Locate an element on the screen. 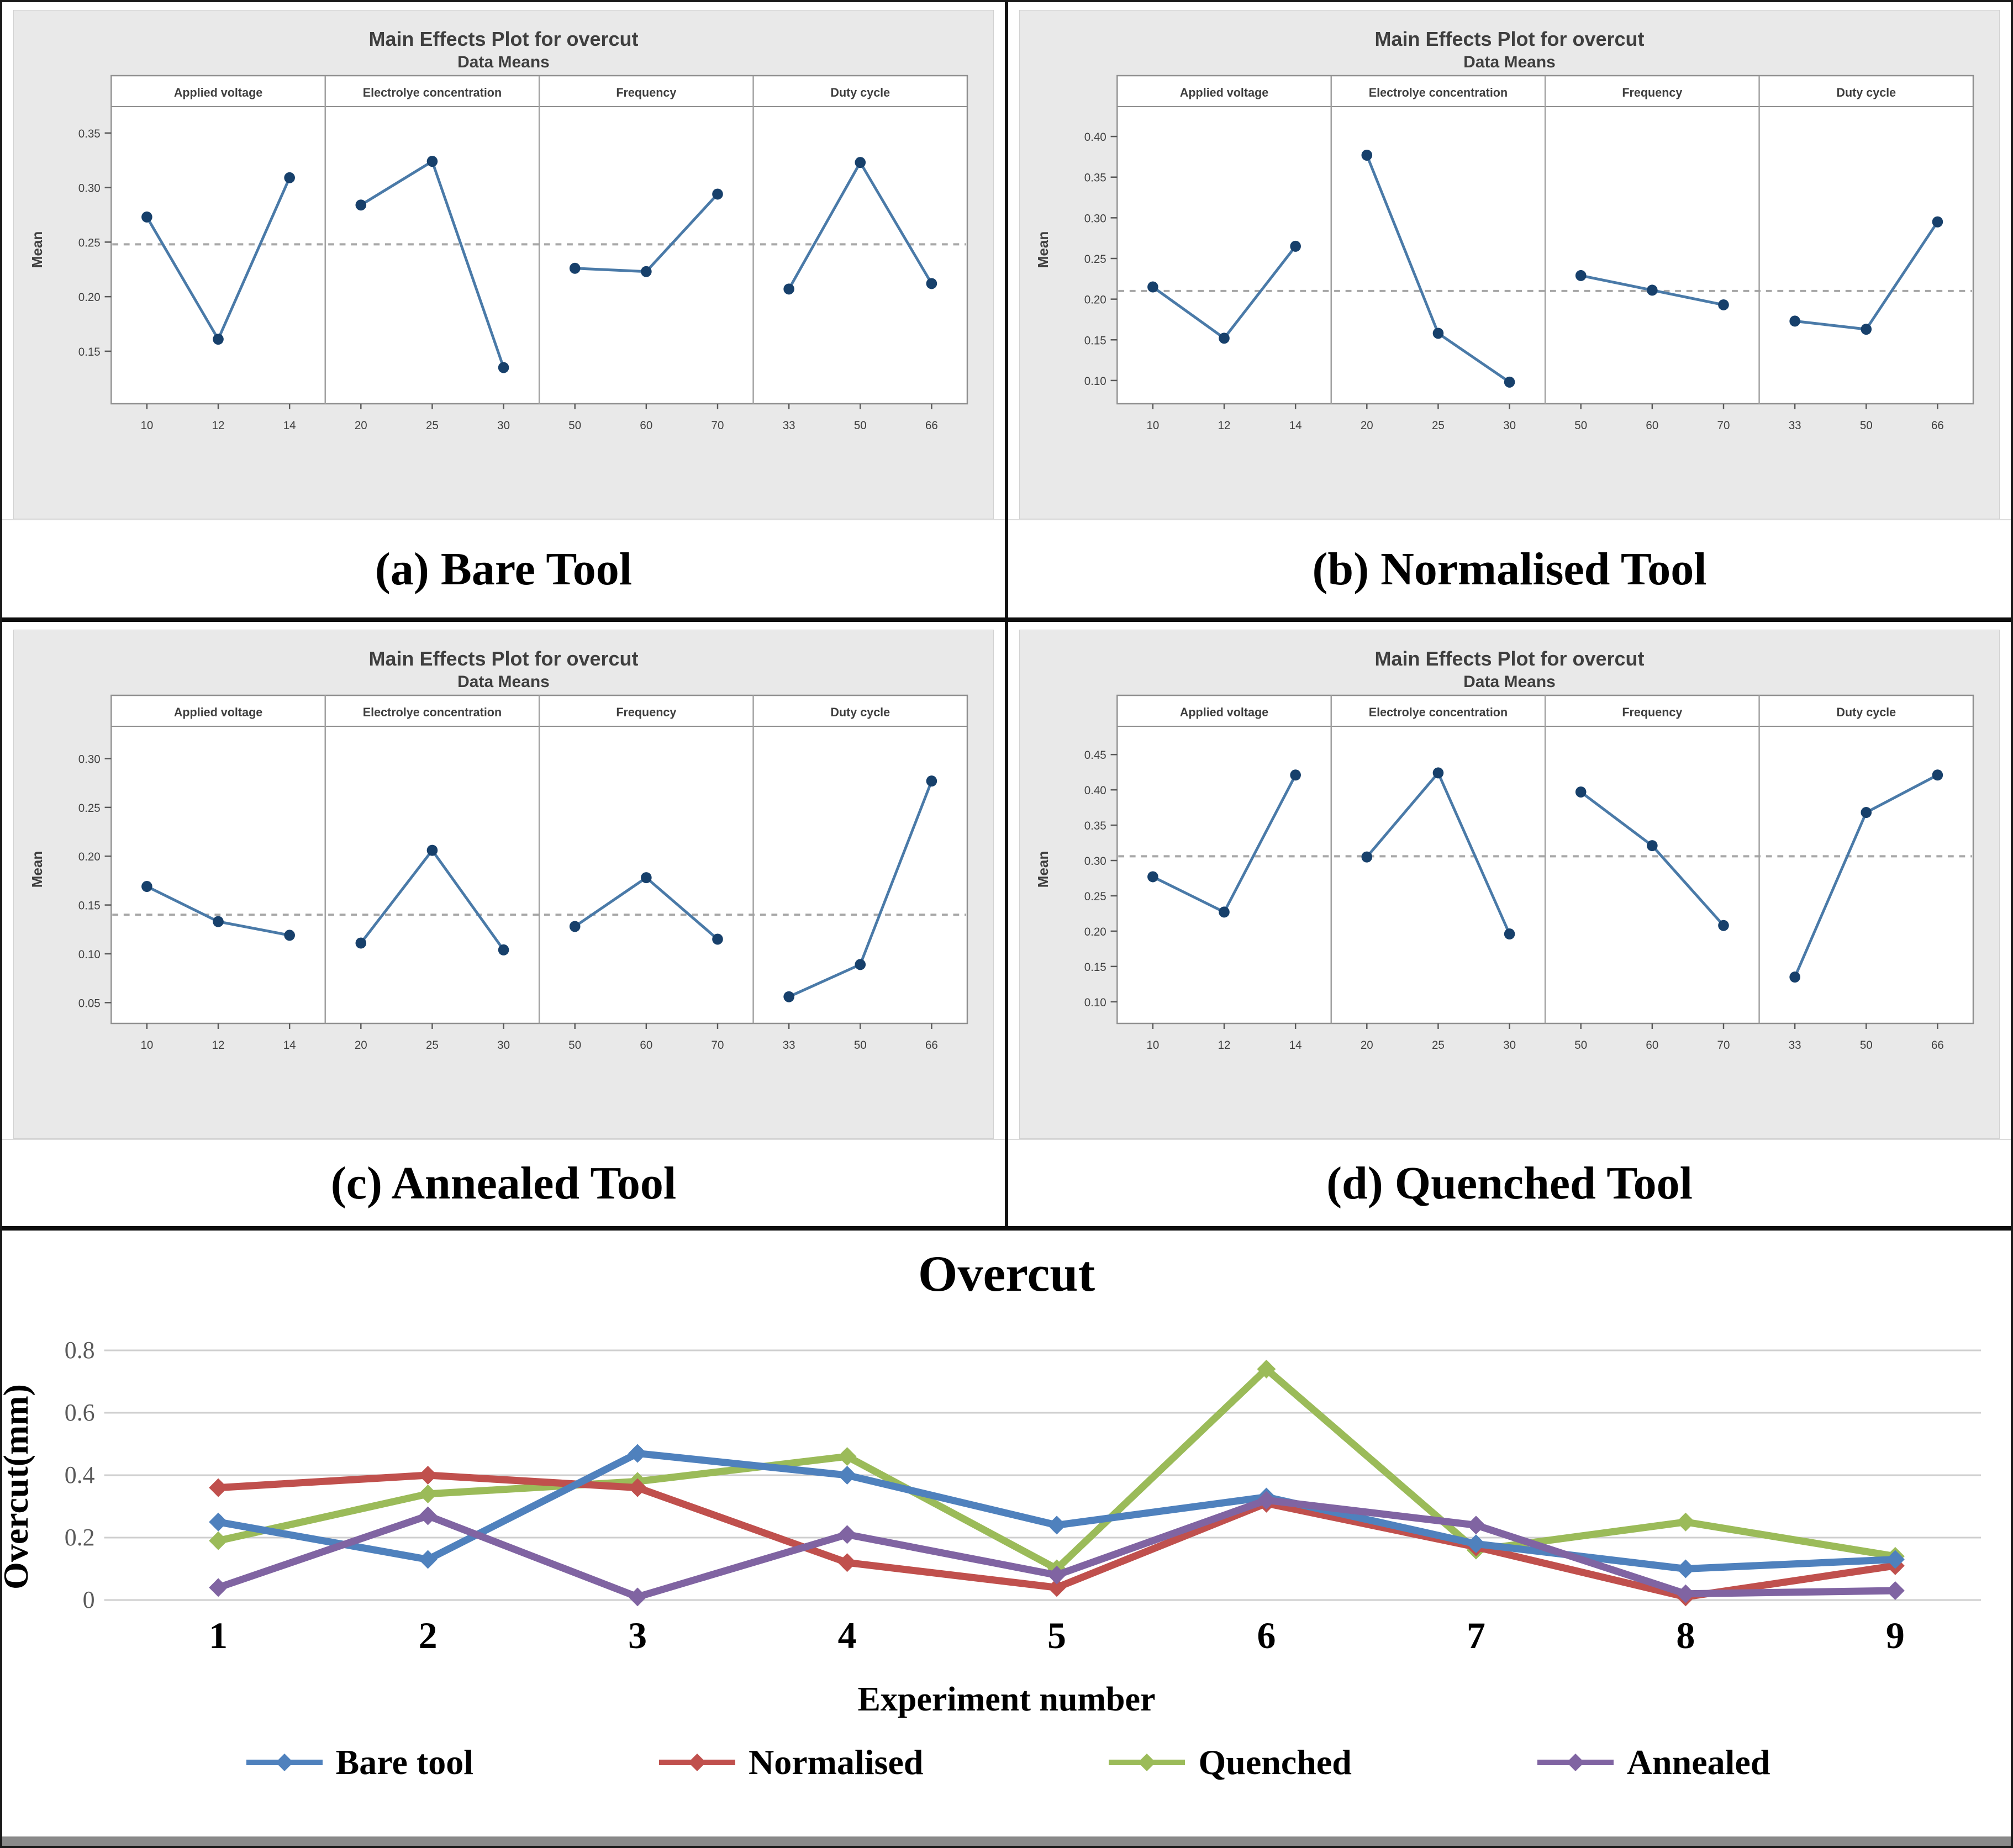 The width and height of the screenshot is (2013, 1848). x-tick-label: 20 is located at coordinates (1367, 1045).